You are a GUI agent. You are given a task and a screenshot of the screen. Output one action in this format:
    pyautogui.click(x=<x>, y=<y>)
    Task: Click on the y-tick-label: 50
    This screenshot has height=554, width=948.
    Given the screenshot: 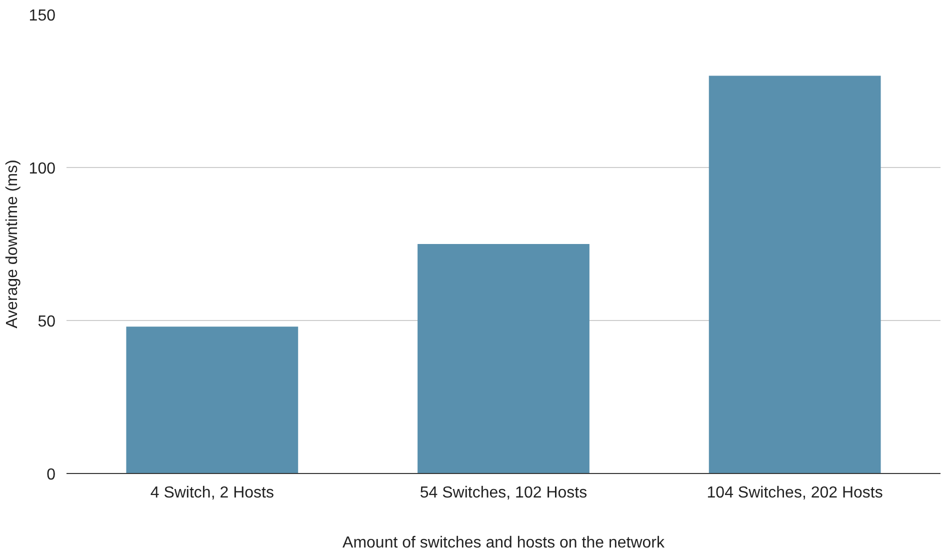 What is the action you would take?
    pyautogui.click(x=47, y=322)
    